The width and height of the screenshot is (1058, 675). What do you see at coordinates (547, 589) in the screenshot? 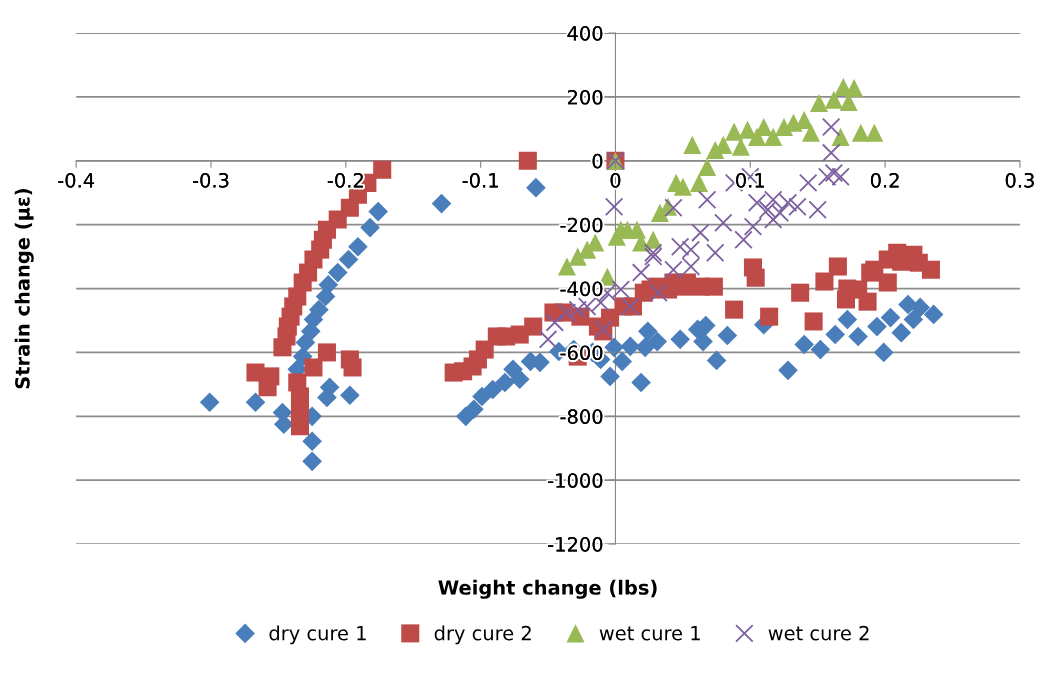
I see `x-axis-title: Weight change (lbs)` at bounding box center [547, 589].